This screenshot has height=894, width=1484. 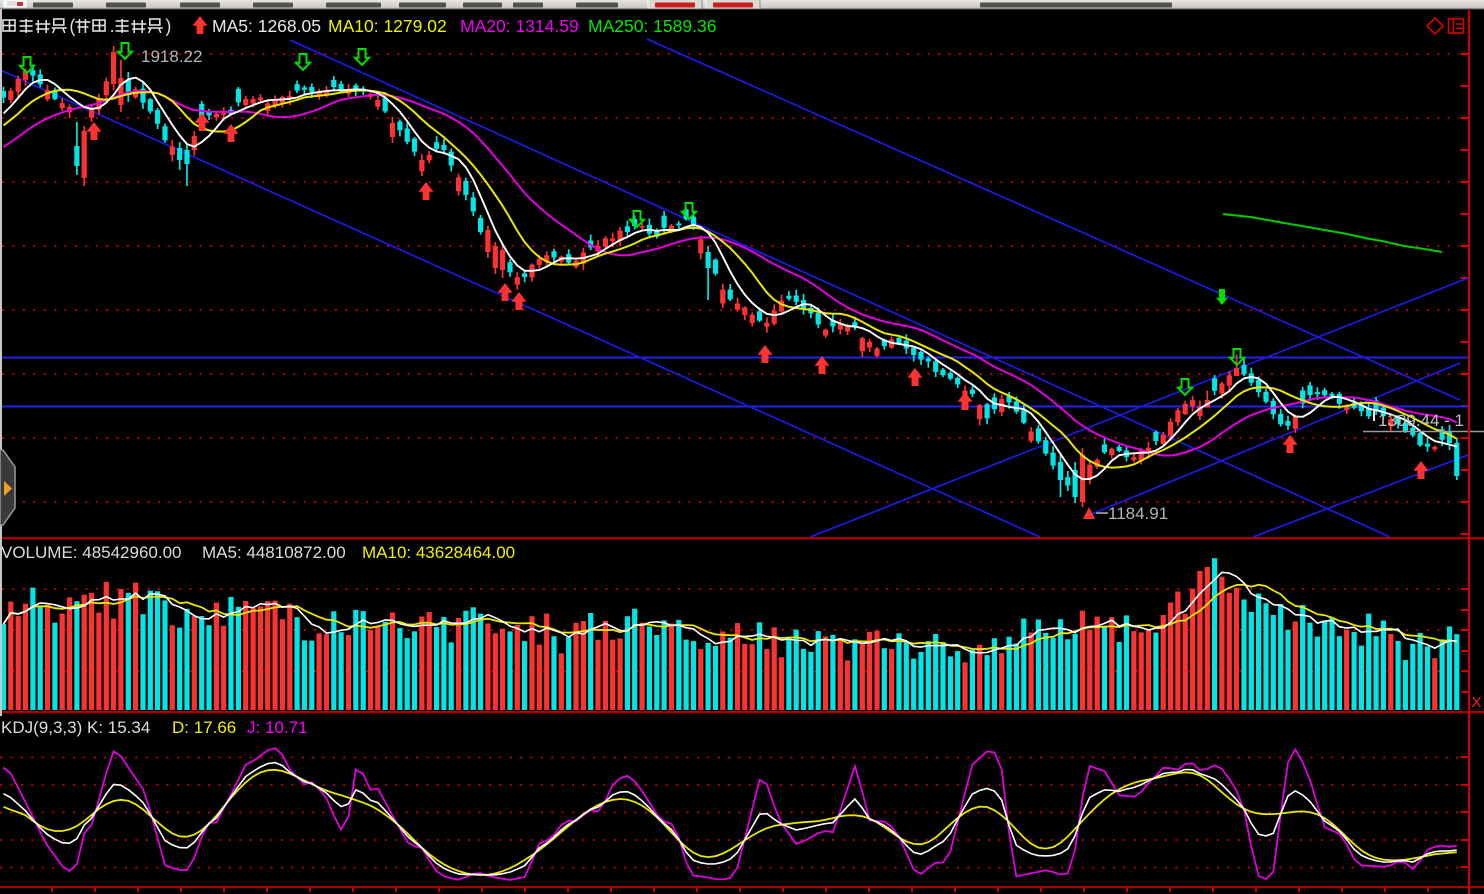 What do you see at coordinates (1138, 513) in the screenshot?
I see `svg-text: 1184.91` at bounding box center [1138, 513].